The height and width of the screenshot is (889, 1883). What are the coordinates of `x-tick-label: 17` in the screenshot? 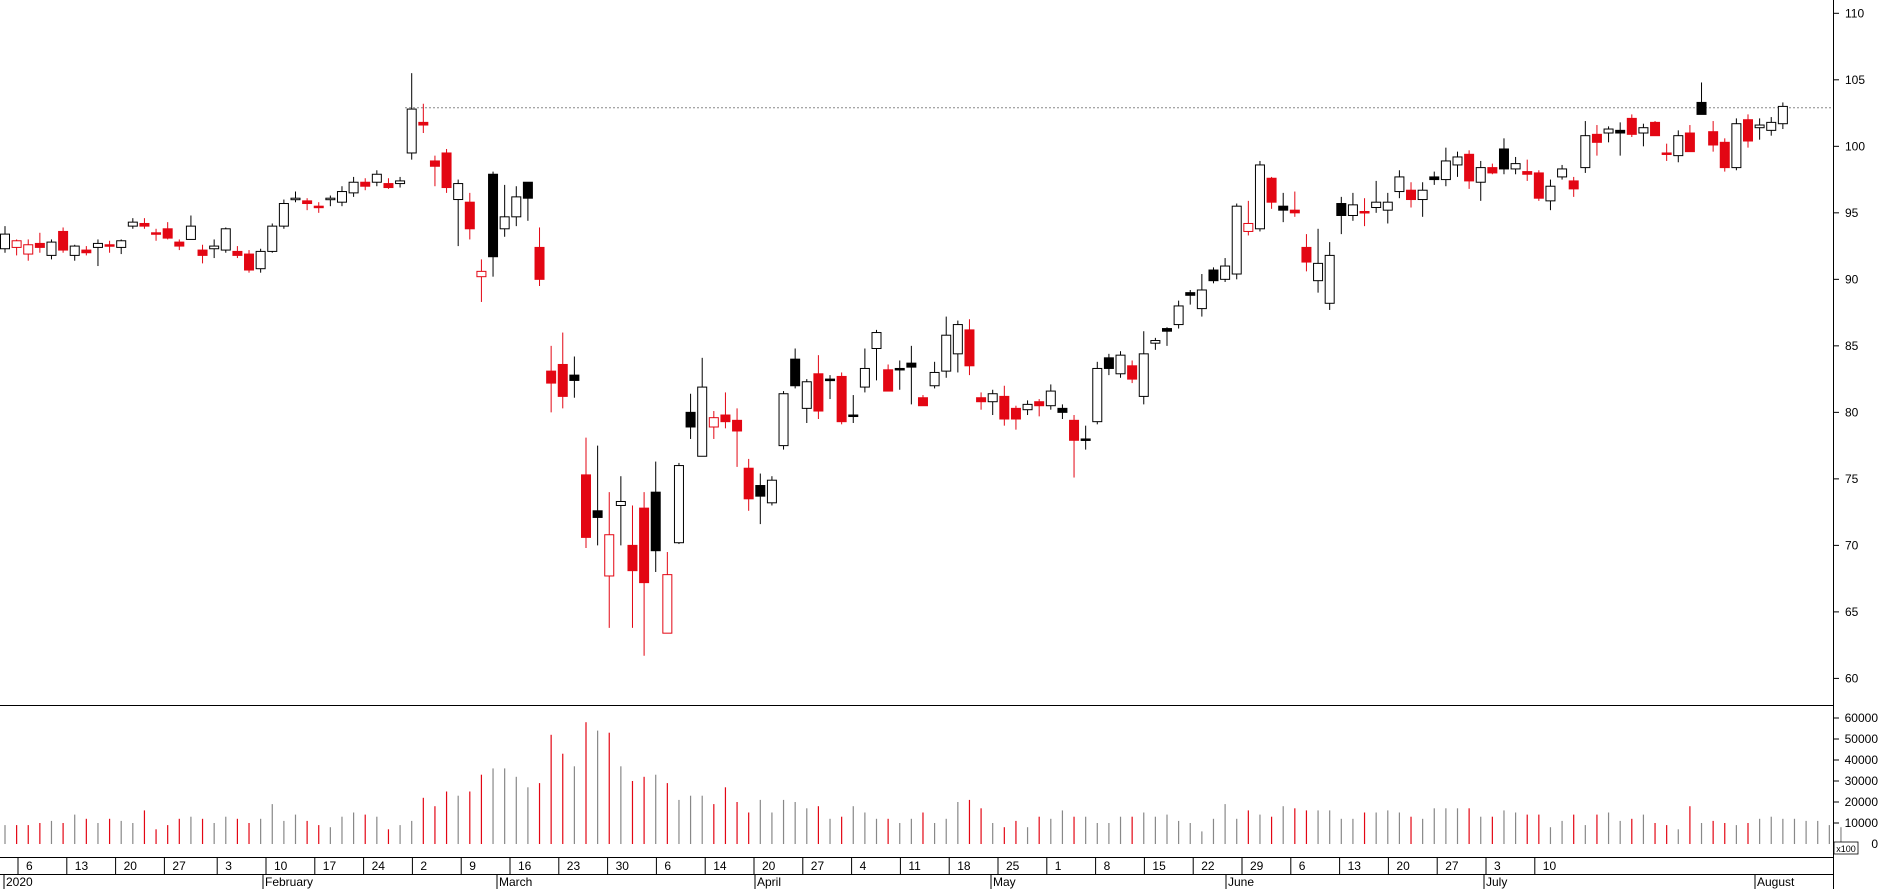 It's located at (330, 866).